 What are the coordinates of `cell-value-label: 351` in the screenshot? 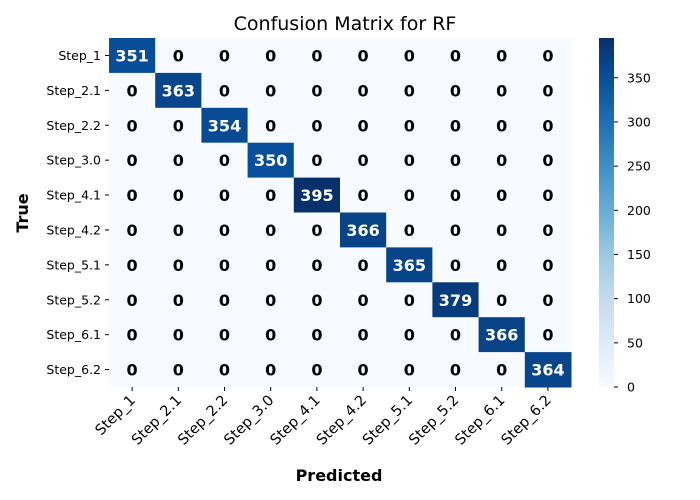 It's located at (131, 55).